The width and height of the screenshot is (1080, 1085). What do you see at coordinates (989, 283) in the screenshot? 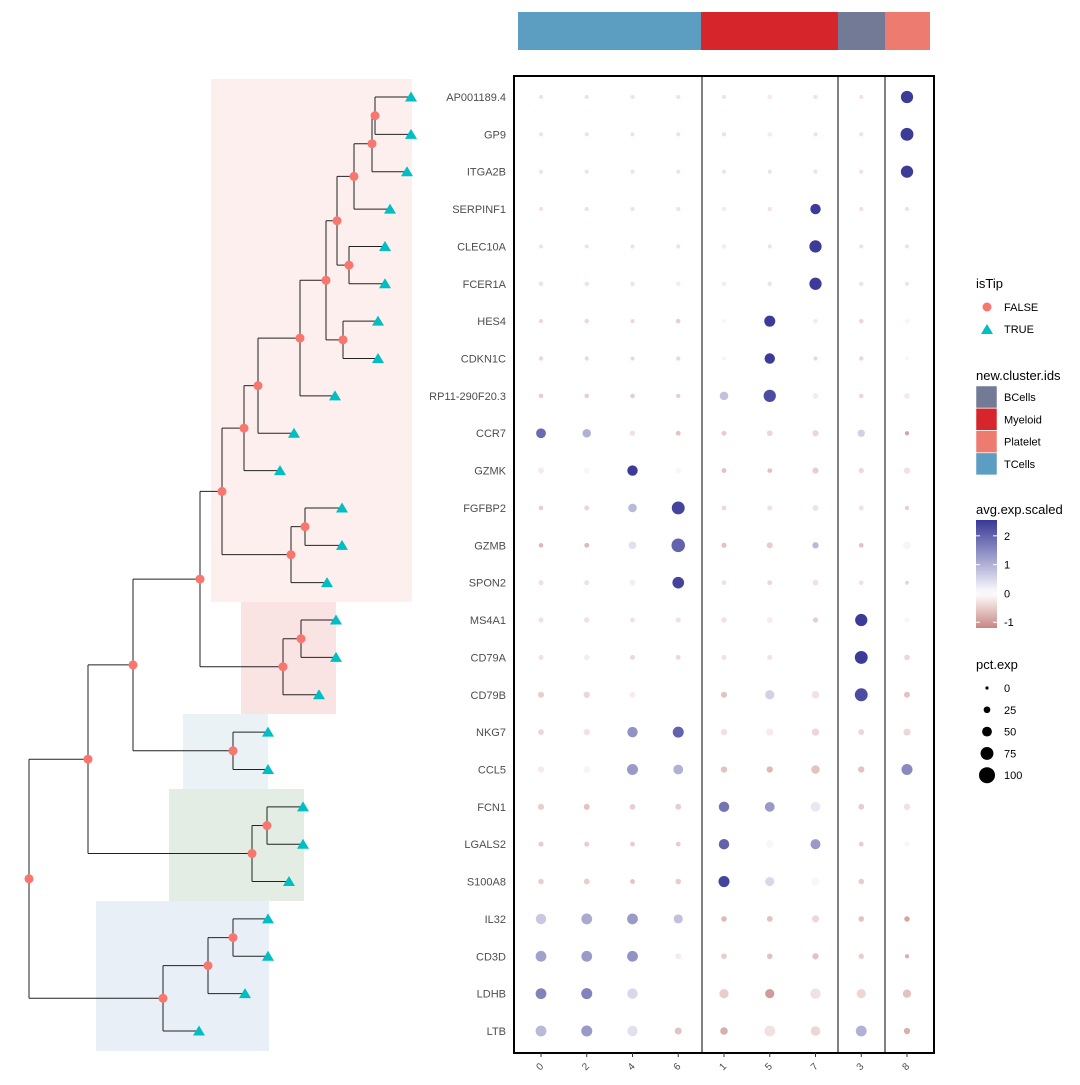
I see `legend-title-istip: isTip` at bounding box center [989, 283].